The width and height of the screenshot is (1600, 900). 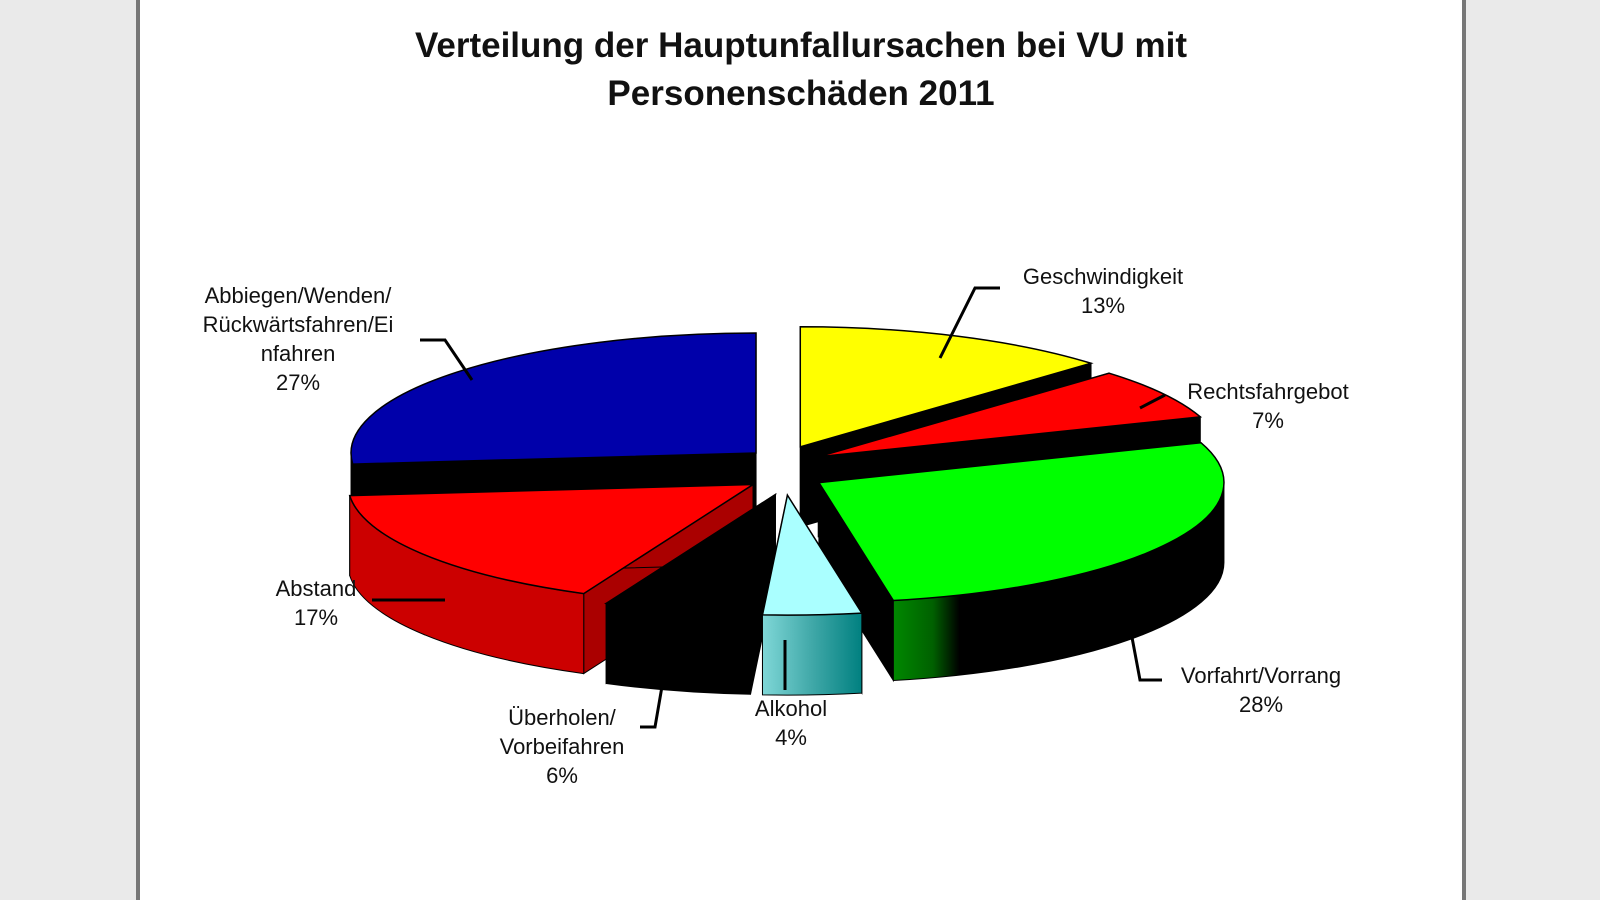 What do you see at coordinates (791, 708) in the screenshot?
I see `slice-category-label: Alkohol` at bounding box center [791, 708].